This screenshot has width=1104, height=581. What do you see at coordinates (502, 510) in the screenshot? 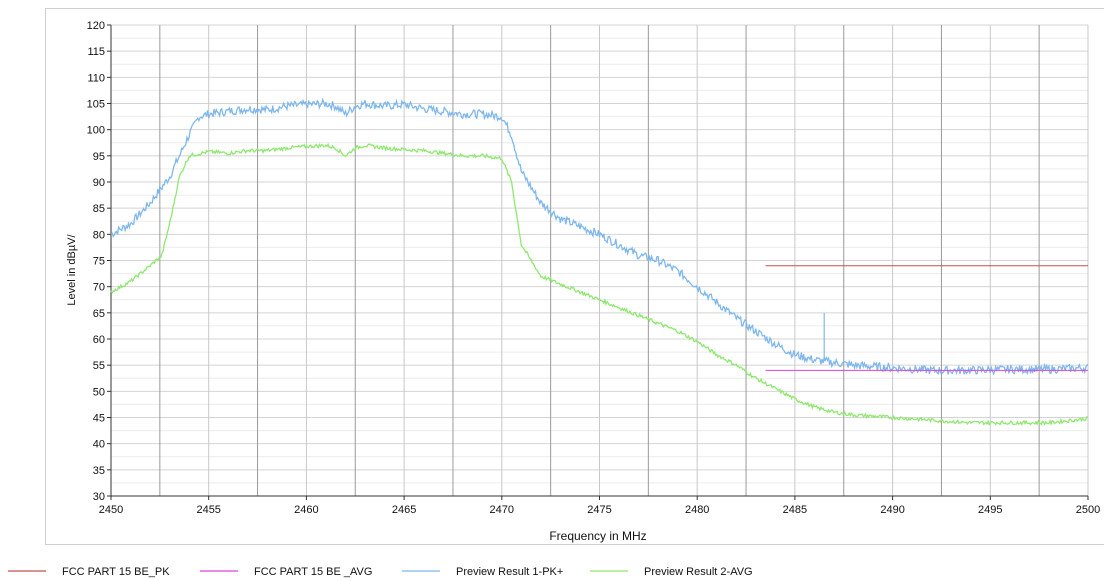
I see `x-tick-label: 2470` at bounding box center [502, 510].